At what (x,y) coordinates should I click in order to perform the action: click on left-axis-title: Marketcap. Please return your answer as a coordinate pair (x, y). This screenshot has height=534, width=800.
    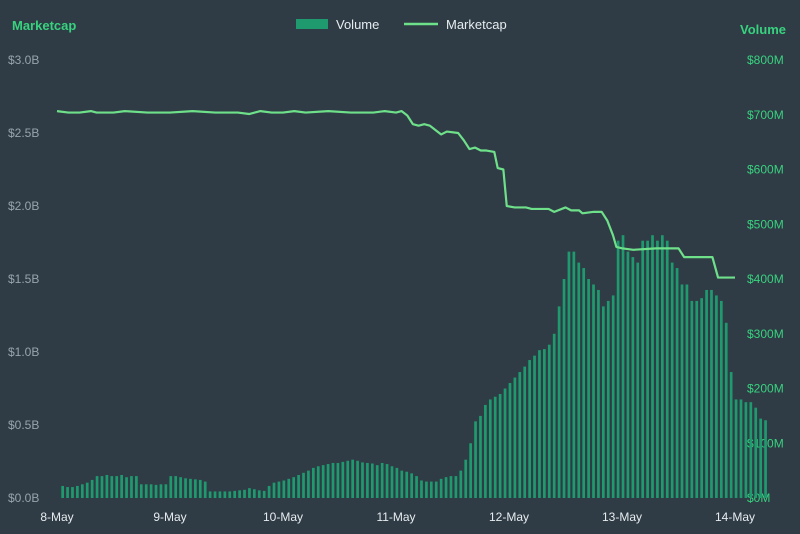
    Looking at the image, I should click on (44, 25).